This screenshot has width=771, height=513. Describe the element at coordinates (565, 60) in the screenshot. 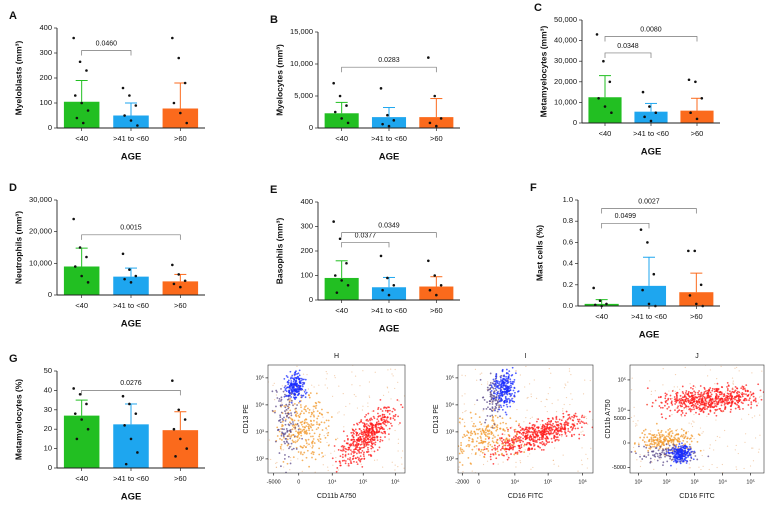

I see `y-tick-label: 30,000` at that location.